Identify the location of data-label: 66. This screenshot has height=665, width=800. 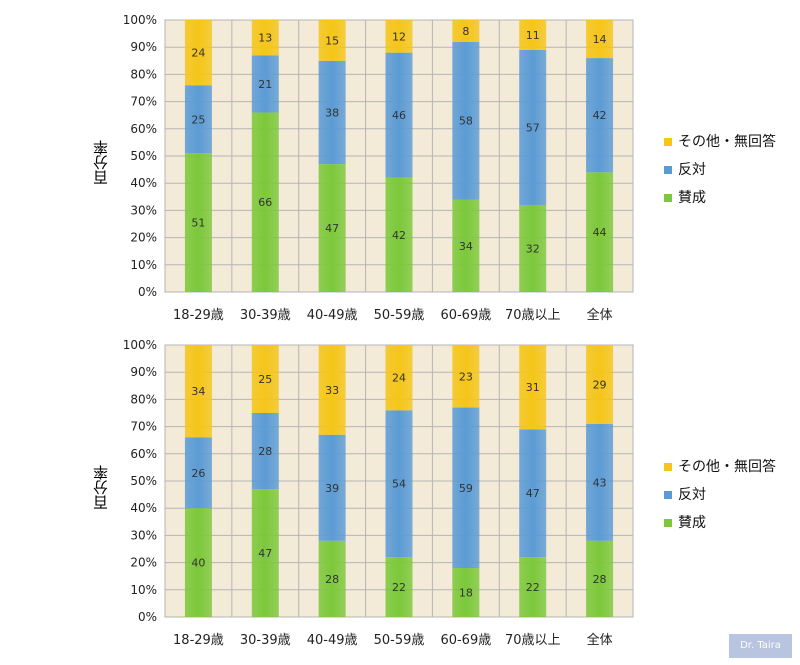
(265, 202).